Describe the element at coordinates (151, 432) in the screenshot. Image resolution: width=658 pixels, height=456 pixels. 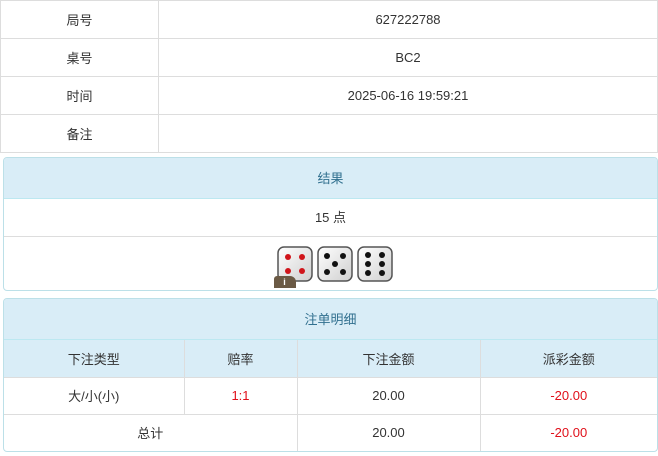
I see `total-label: 总计` at that location.